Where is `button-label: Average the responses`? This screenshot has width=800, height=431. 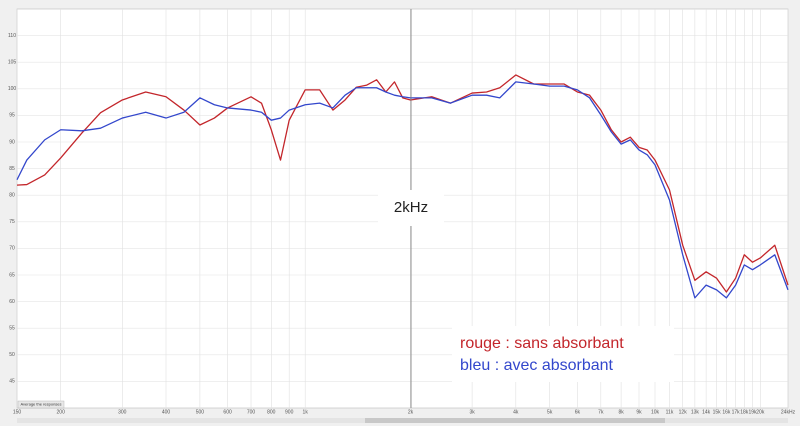
button-label: Average the responses is located at coordinates (40, 404).